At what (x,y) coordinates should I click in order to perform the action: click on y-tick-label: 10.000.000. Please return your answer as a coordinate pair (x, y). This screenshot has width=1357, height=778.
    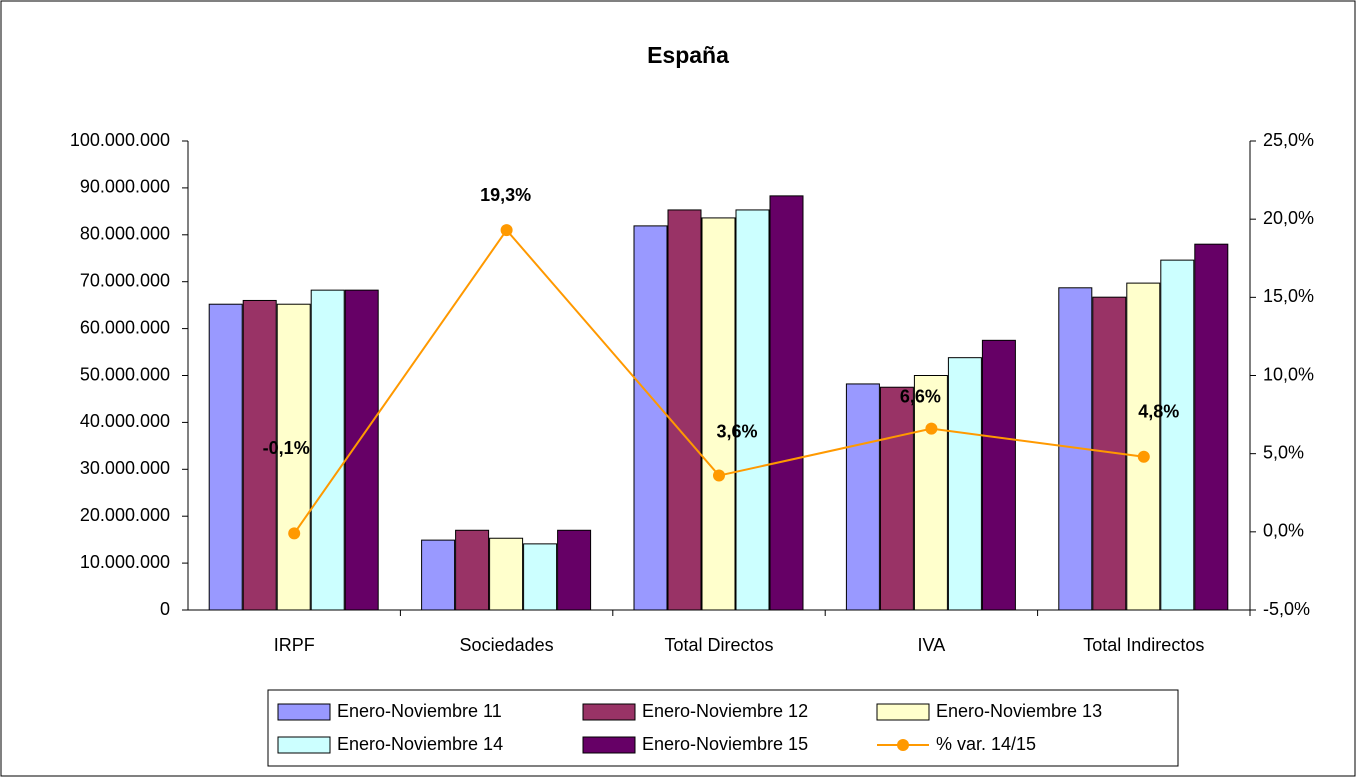
    Looking at the image, I should click on (125, 562).